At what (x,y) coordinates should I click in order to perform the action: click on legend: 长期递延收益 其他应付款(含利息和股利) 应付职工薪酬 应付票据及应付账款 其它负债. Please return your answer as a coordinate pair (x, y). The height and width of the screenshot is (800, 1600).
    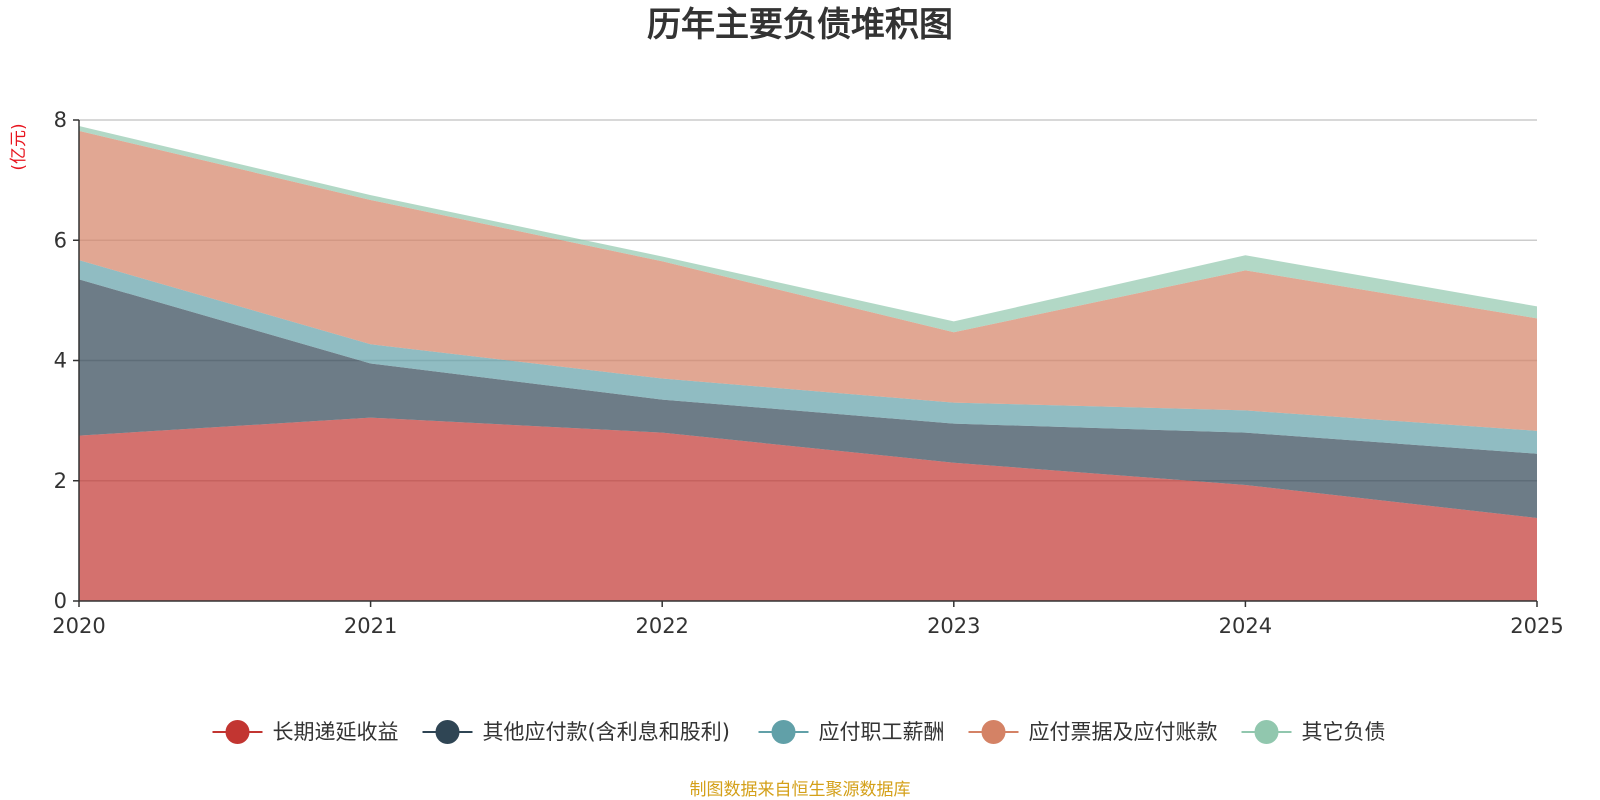
    Looking at the image, I should click on (799, 732).